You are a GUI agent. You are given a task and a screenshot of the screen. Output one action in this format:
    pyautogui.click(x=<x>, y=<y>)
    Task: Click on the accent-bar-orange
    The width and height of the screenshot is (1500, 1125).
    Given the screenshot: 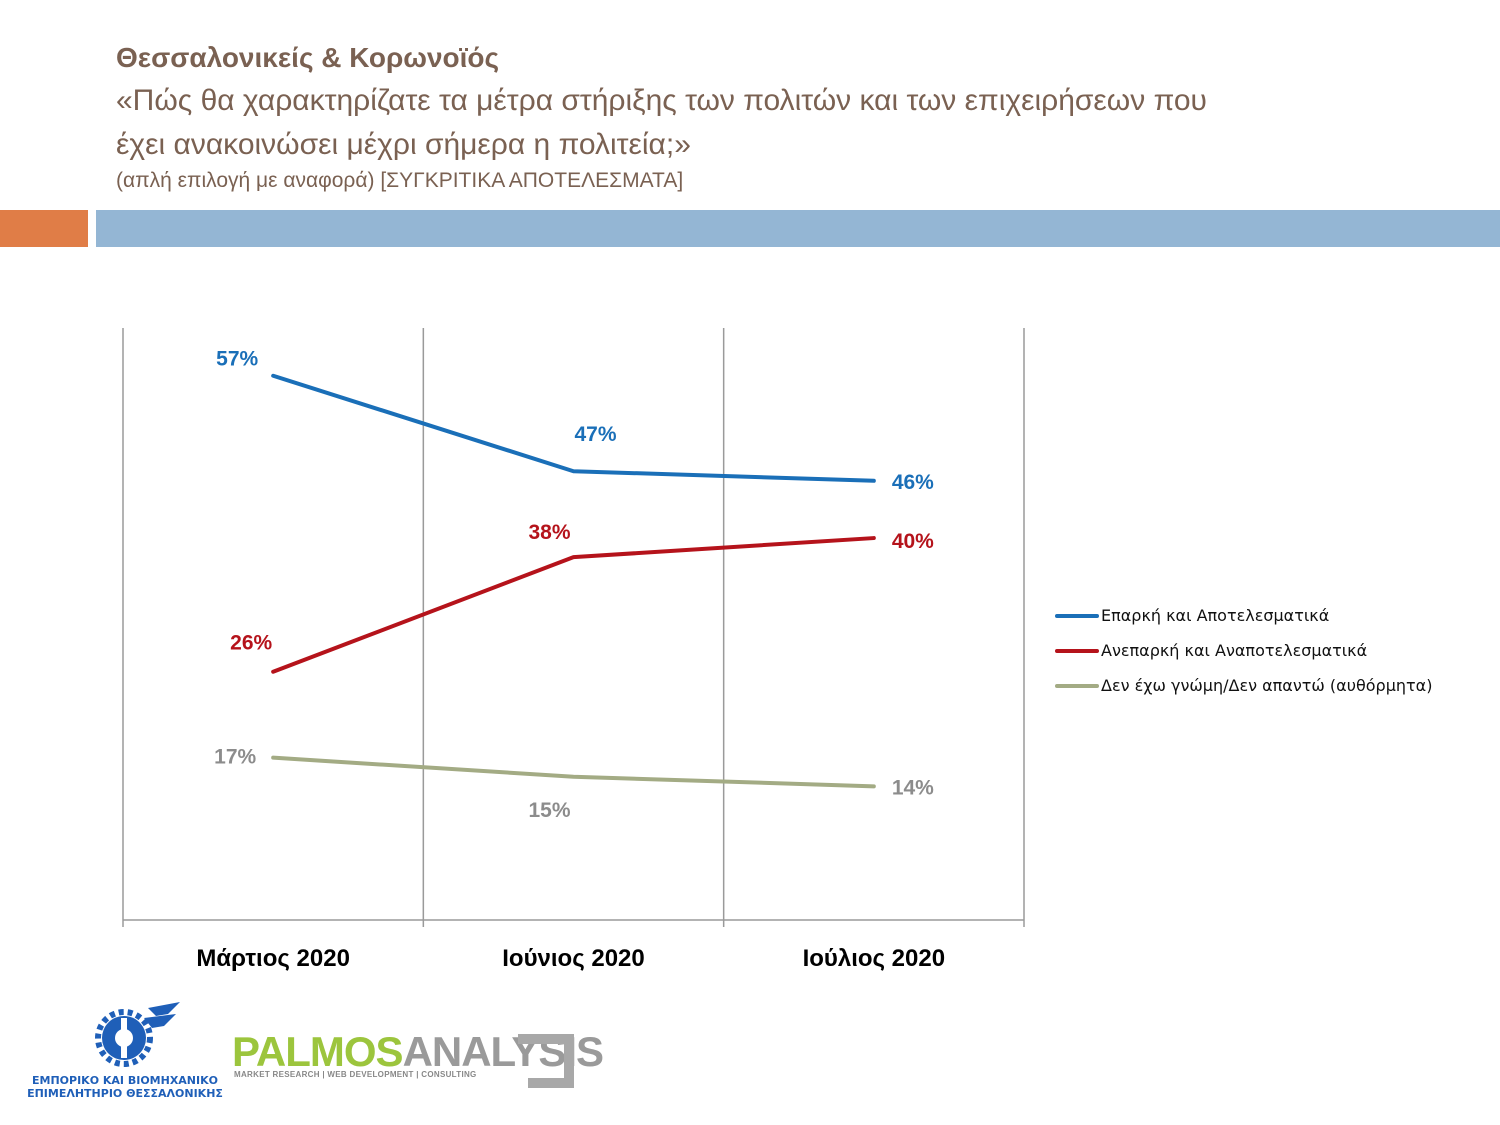 What is the action you would take?
    pyautogui.click(x=44, y=228)
    